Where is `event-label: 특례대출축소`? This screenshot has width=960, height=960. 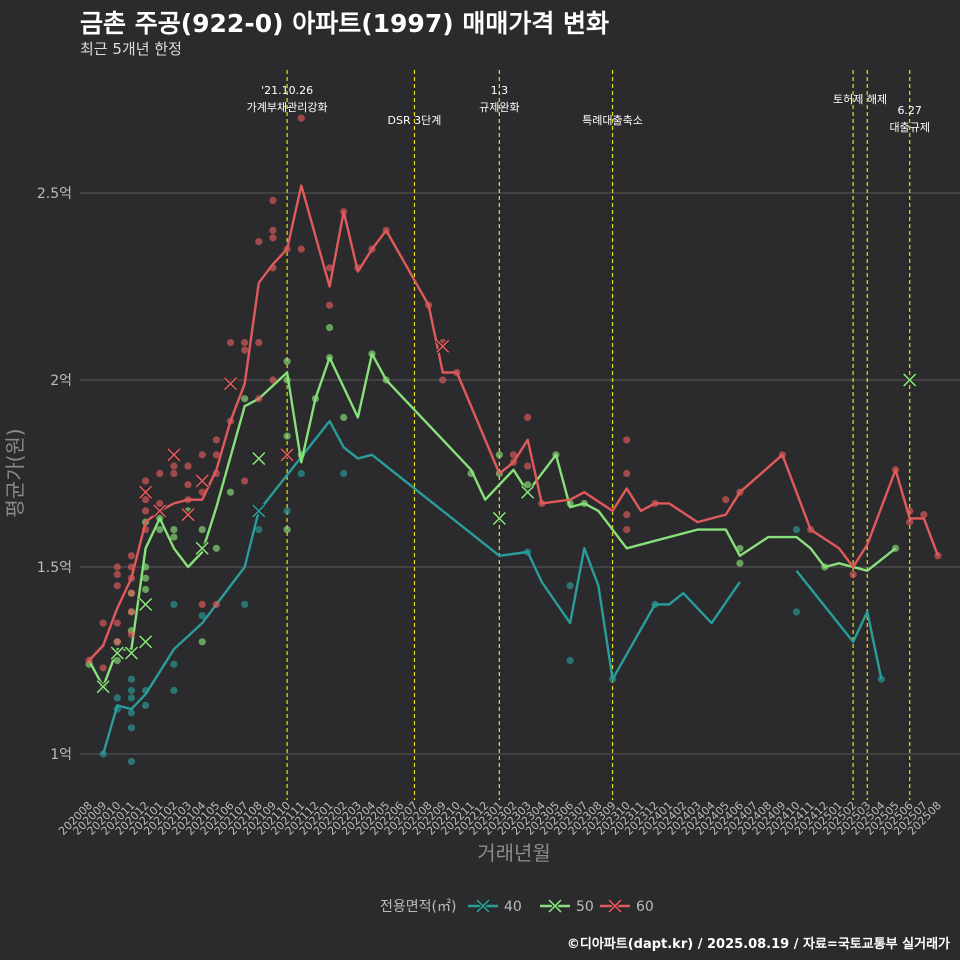
event-label: 특례대출축소 is located at coordinates (612, 120).